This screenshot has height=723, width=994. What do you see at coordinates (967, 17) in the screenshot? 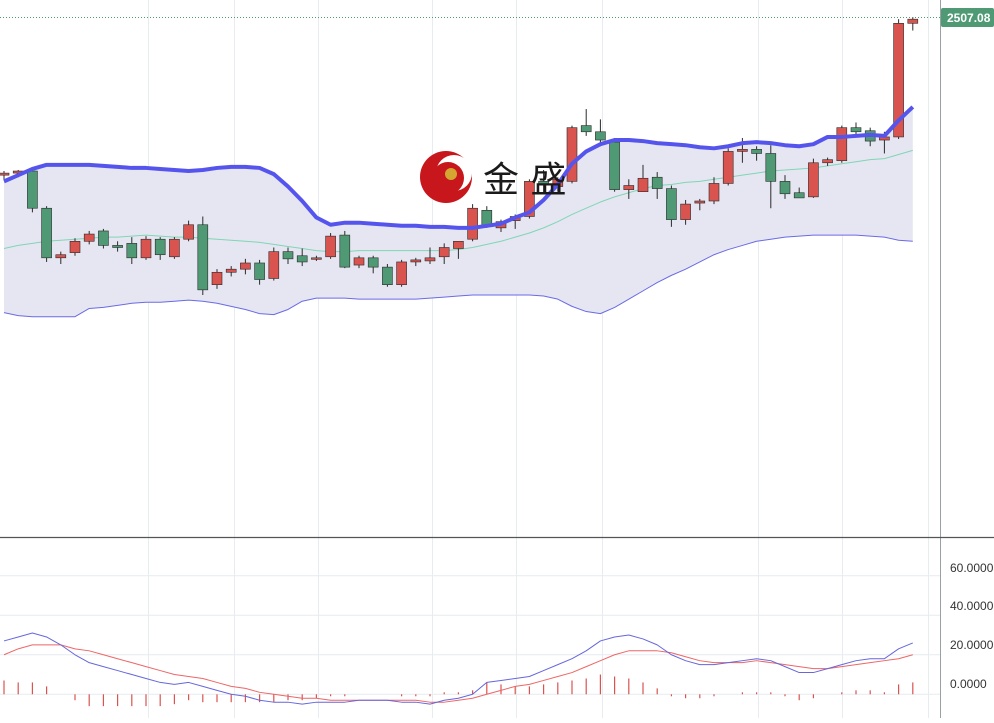
I see `last-price-tag` at bounding box center [967, 17].